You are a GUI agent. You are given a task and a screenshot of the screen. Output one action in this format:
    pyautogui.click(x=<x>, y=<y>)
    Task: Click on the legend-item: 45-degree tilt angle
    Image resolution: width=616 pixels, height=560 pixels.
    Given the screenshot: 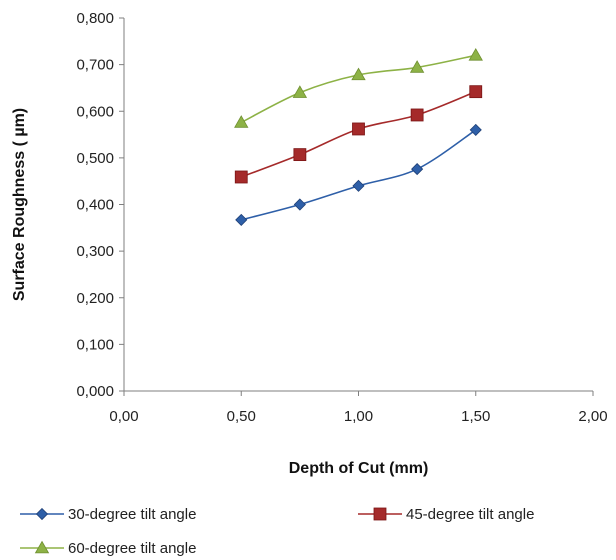 What is the action you would take?
    pyautogui.click(x=446, y=514)
    